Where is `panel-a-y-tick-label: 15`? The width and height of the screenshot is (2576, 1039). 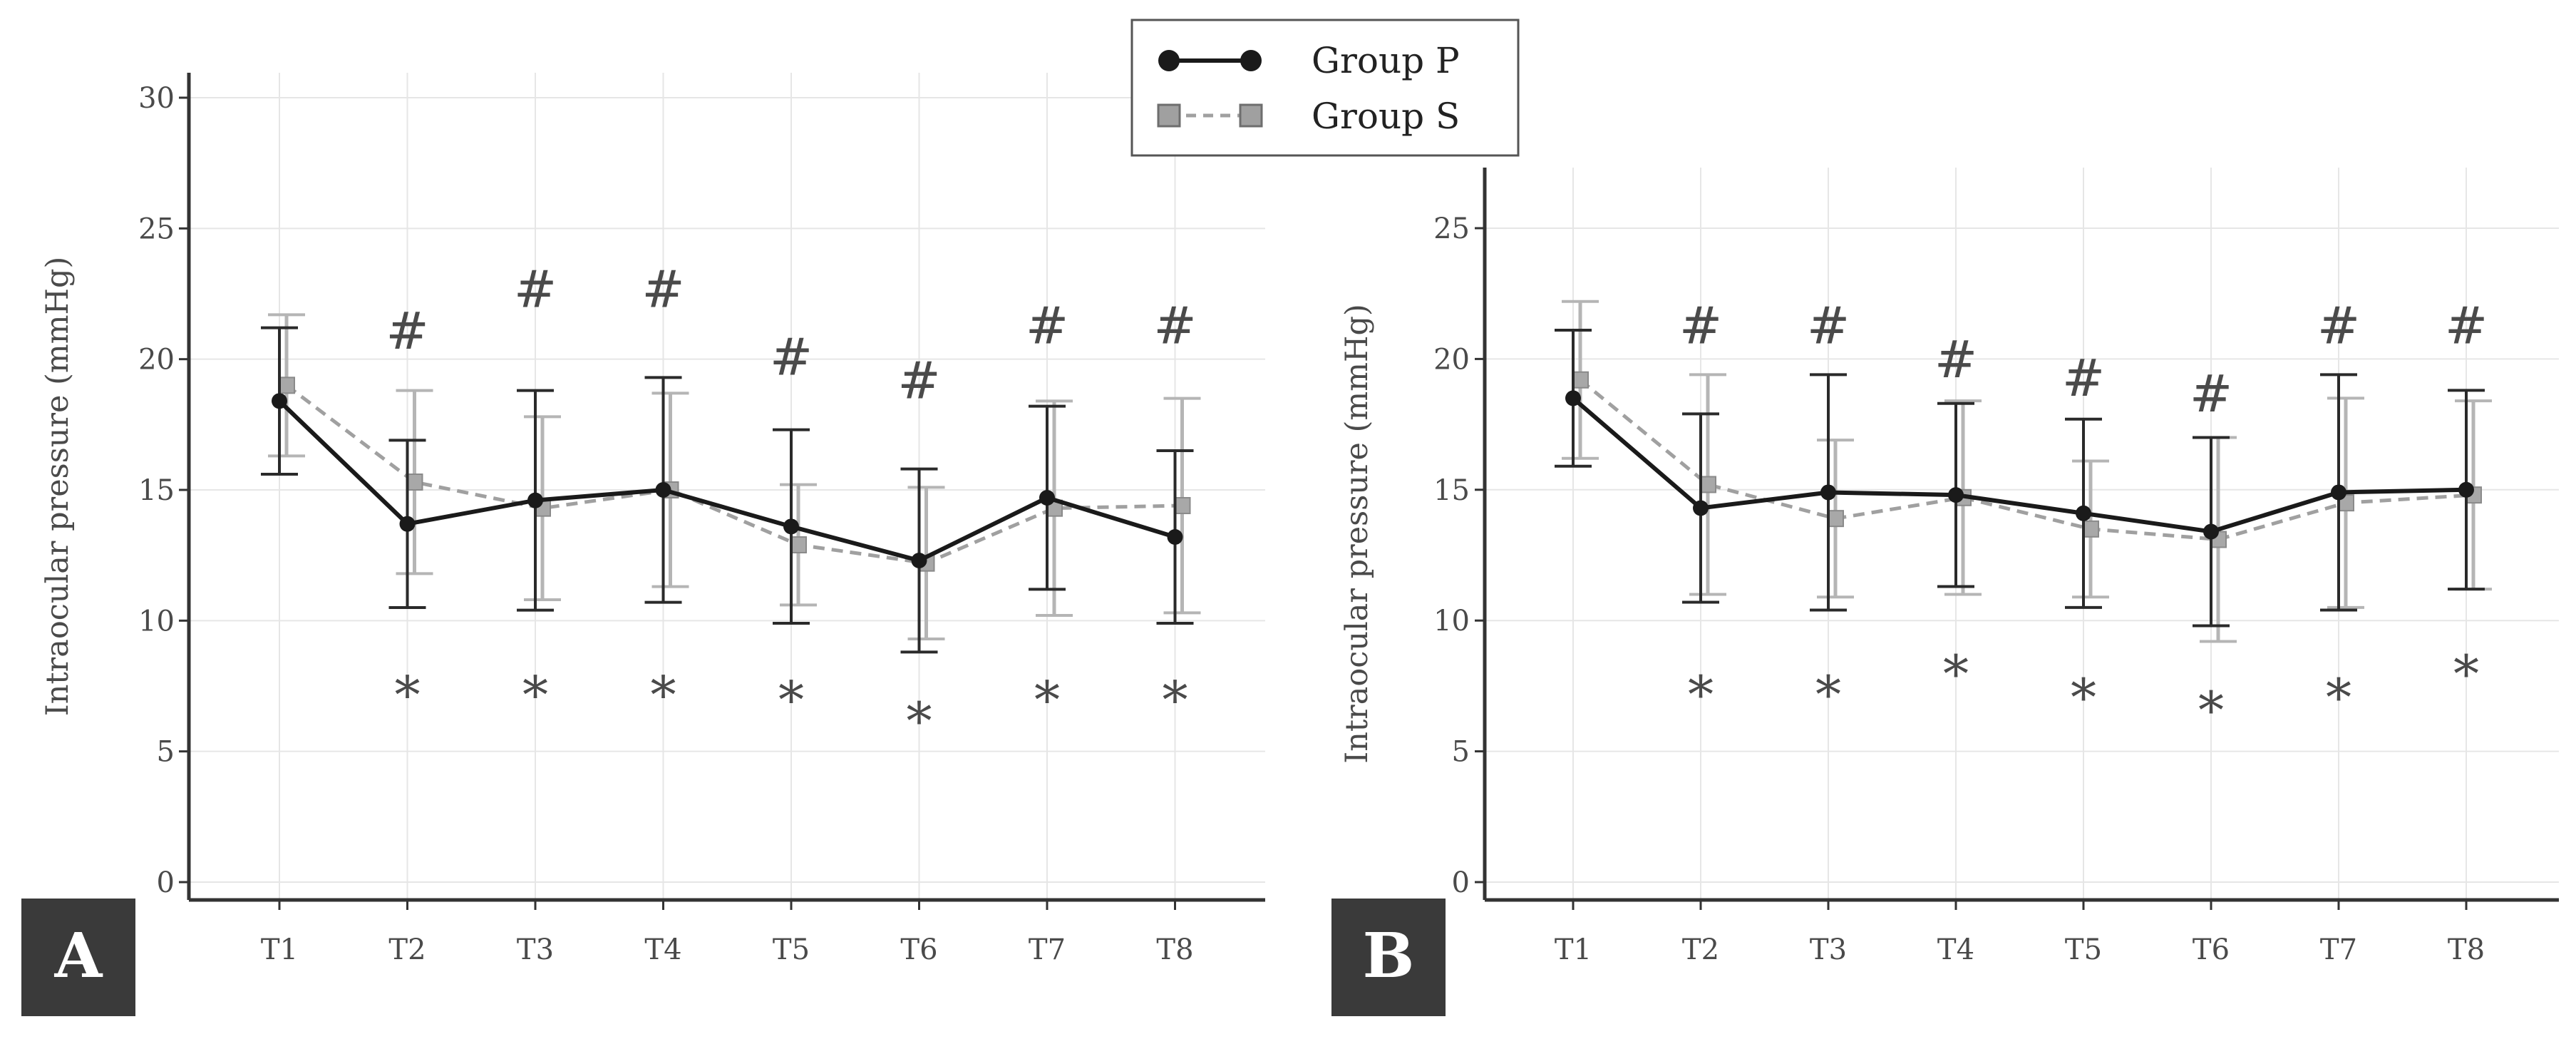 panel-a-y-tick-label: 15 is located at coordinates (156, 490).